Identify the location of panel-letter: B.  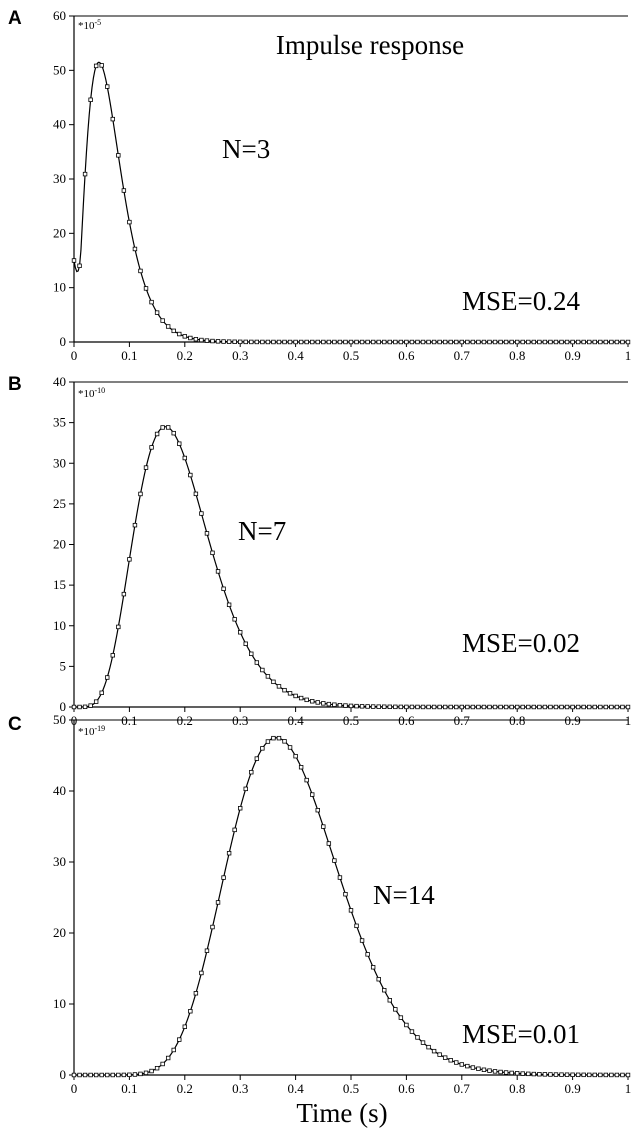
(15, 384).